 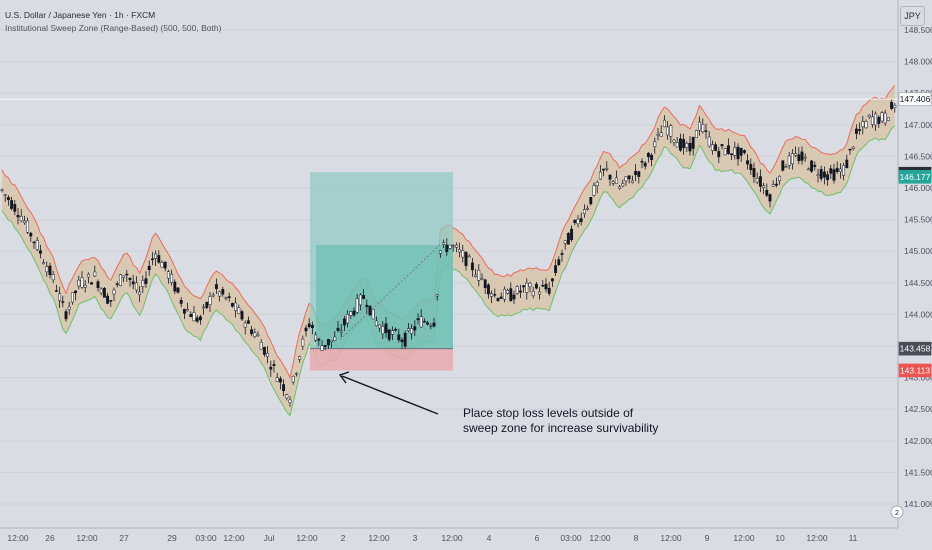 I want to click on price-tick-label: 142.000, so click(x=918, y=441).